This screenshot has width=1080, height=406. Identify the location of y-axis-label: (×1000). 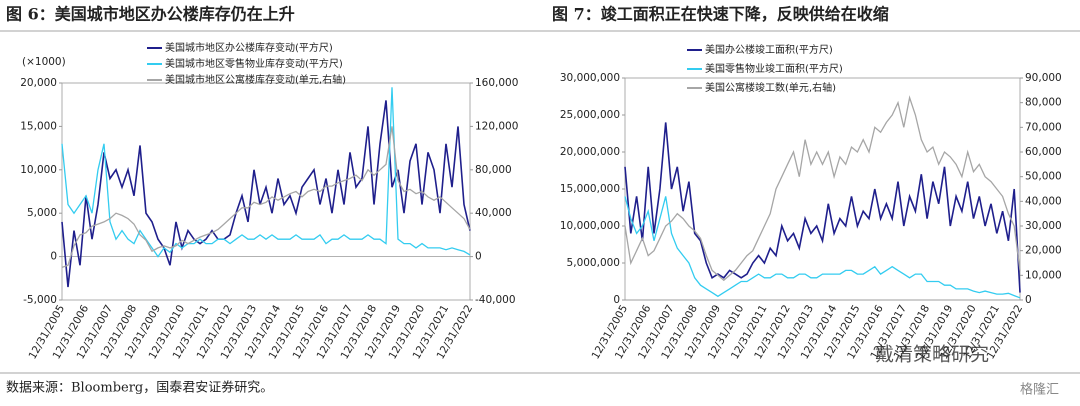
(44, 62).